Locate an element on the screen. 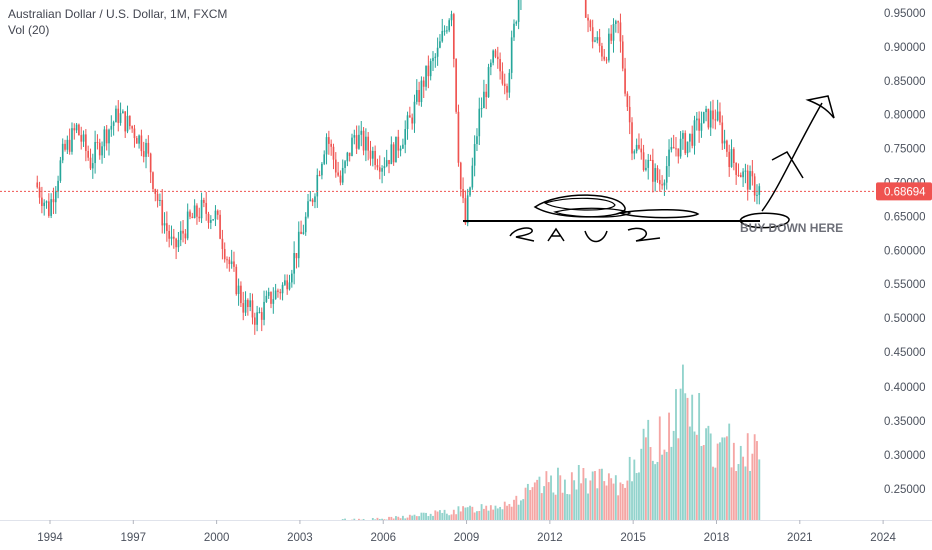 Image resolution: width=932 pixels, height=550 pixels. volume-axis: 0.40000 0.35000 0.30000 0.25000 is located at coordinates (905, 439).